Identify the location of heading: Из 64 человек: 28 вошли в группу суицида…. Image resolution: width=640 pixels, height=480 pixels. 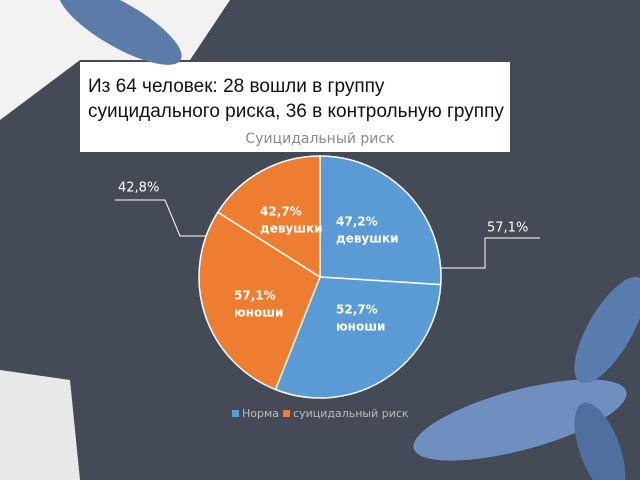
(296, 99).